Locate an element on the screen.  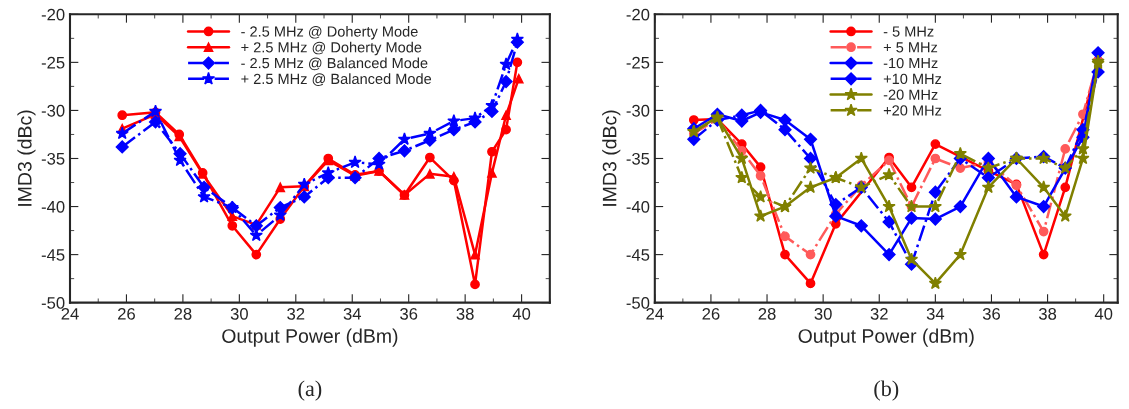
legend-label: - 5 MHz is located at coordinates (908, 31).